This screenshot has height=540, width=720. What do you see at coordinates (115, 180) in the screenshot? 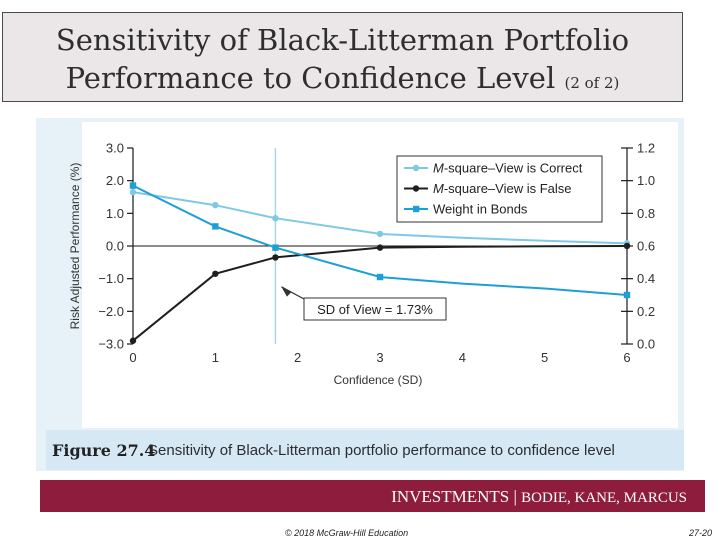
I see `y-tick-label: 2.0` at bounding box center [115, 180].